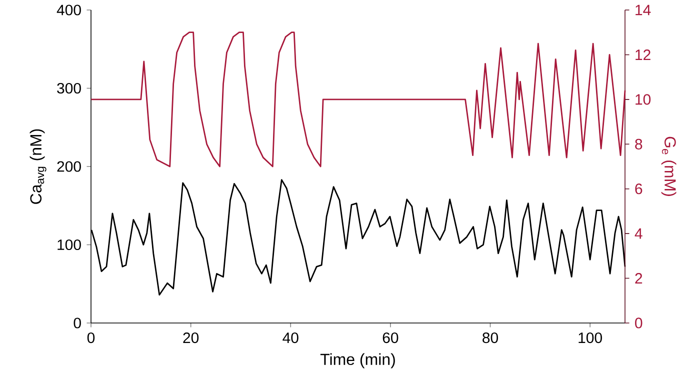 This screenshot has height=392, width=691. Describe the element at coordinates (638, 323) in the screenshot. I see `y2-tick-label: 0` at that location.